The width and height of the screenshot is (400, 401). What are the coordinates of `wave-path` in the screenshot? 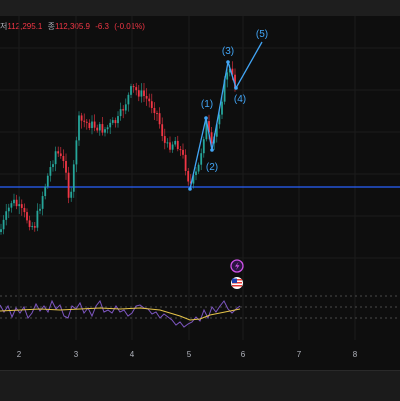 It's located at (226, 115).